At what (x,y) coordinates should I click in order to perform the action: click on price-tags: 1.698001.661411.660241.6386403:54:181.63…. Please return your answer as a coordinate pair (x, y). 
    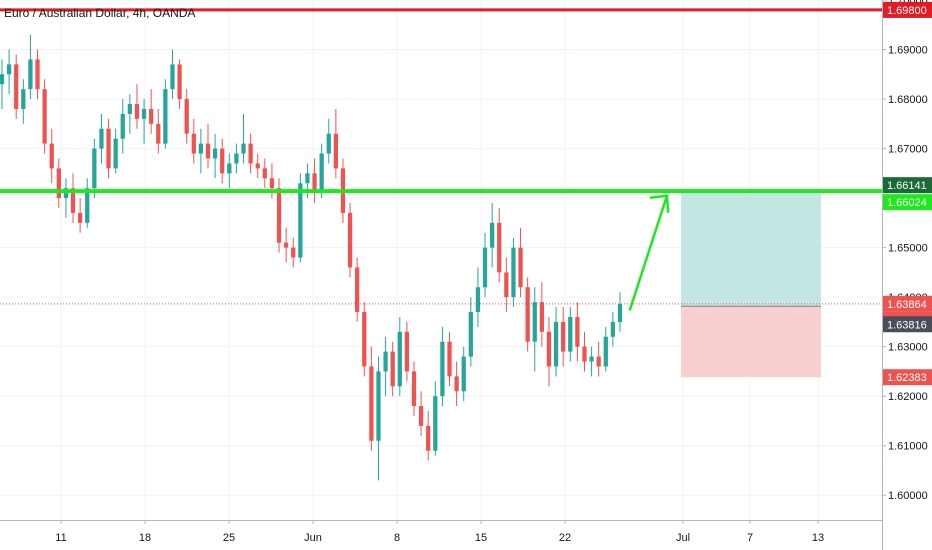
    Looking at the image, I should click on (907, 193).